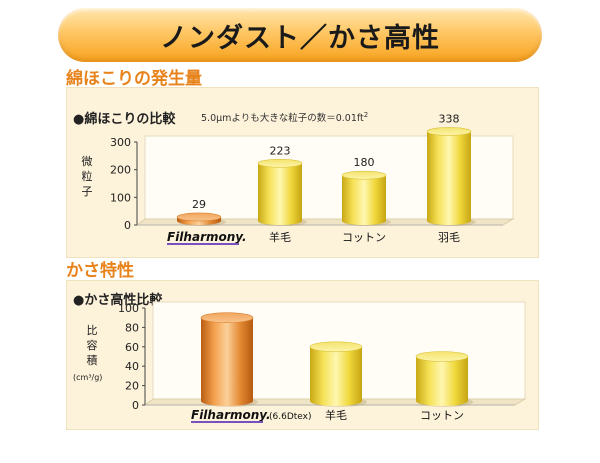 The image size is (600, 463). What do you see at coordinates (203, 244) in the screenshot?
I see `c1-brand-underline` at bounding box center [203, 244].